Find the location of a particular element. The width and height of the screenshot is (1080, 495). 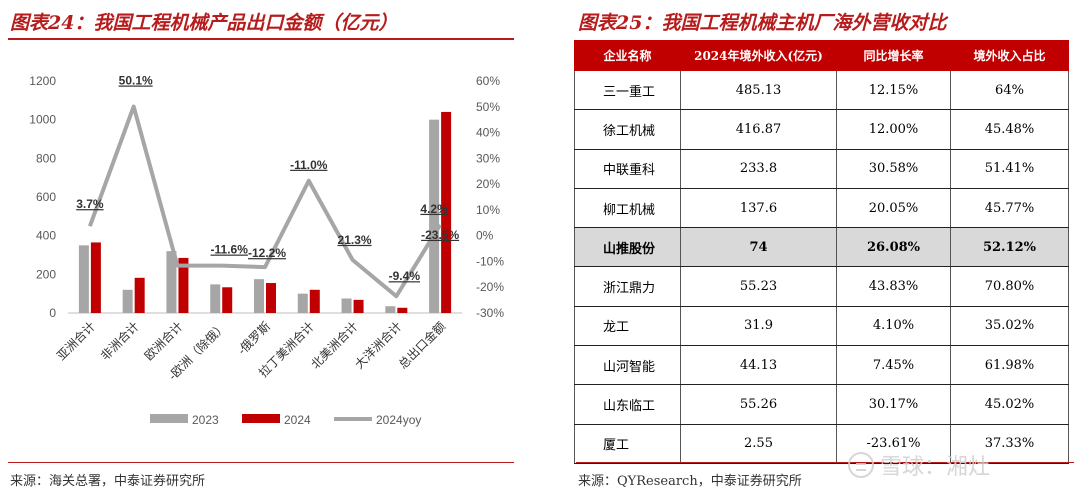

cell-overseas-share: 51.41% is located at coordinates (1009, 169).